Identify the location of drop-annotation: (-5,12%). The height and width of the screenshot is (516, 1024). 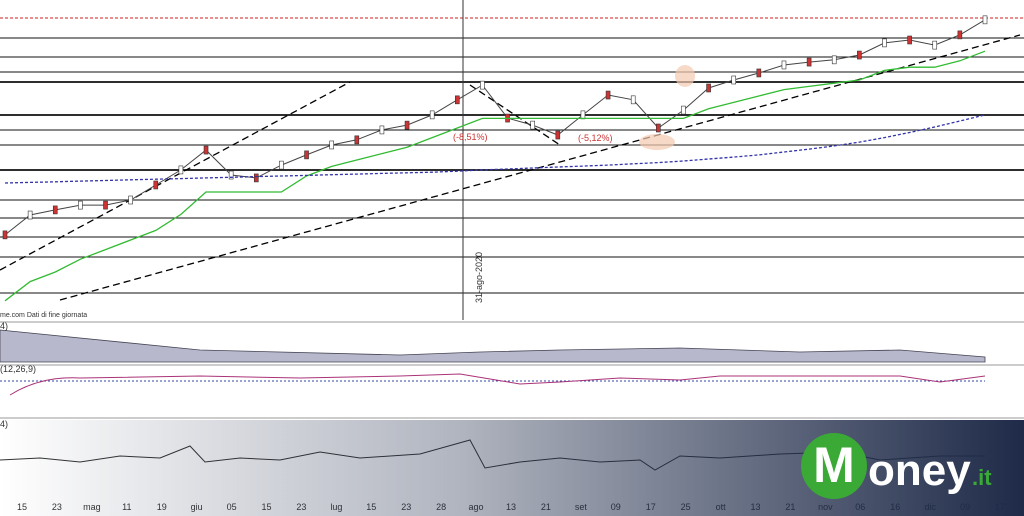
(595, 138).